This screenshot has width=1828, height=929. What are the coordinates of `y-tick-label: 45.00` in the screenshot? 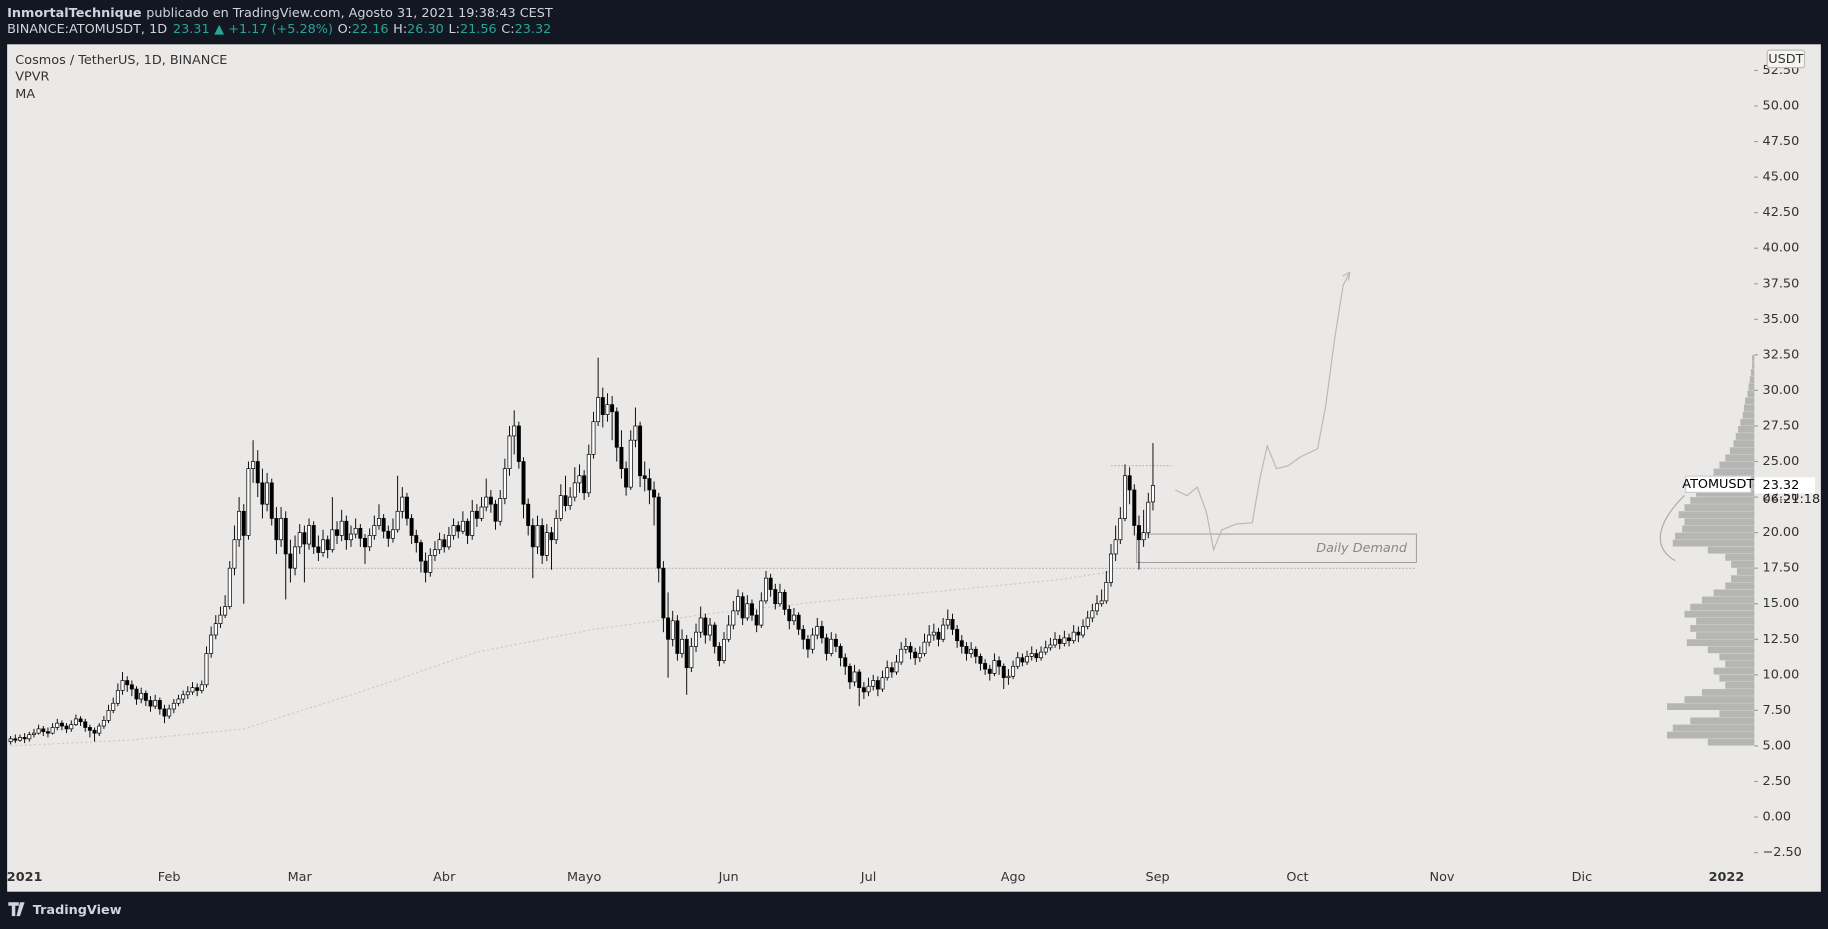 It's located at (1781, 177).